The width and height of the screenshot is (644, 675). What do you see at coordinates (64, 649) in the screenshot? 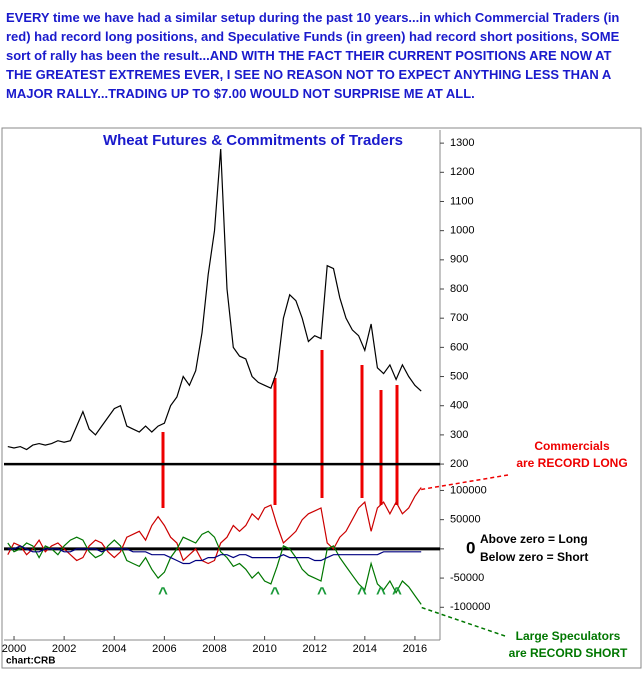
I see `x-tick-label: 2002` at bounding box center [64, 649].